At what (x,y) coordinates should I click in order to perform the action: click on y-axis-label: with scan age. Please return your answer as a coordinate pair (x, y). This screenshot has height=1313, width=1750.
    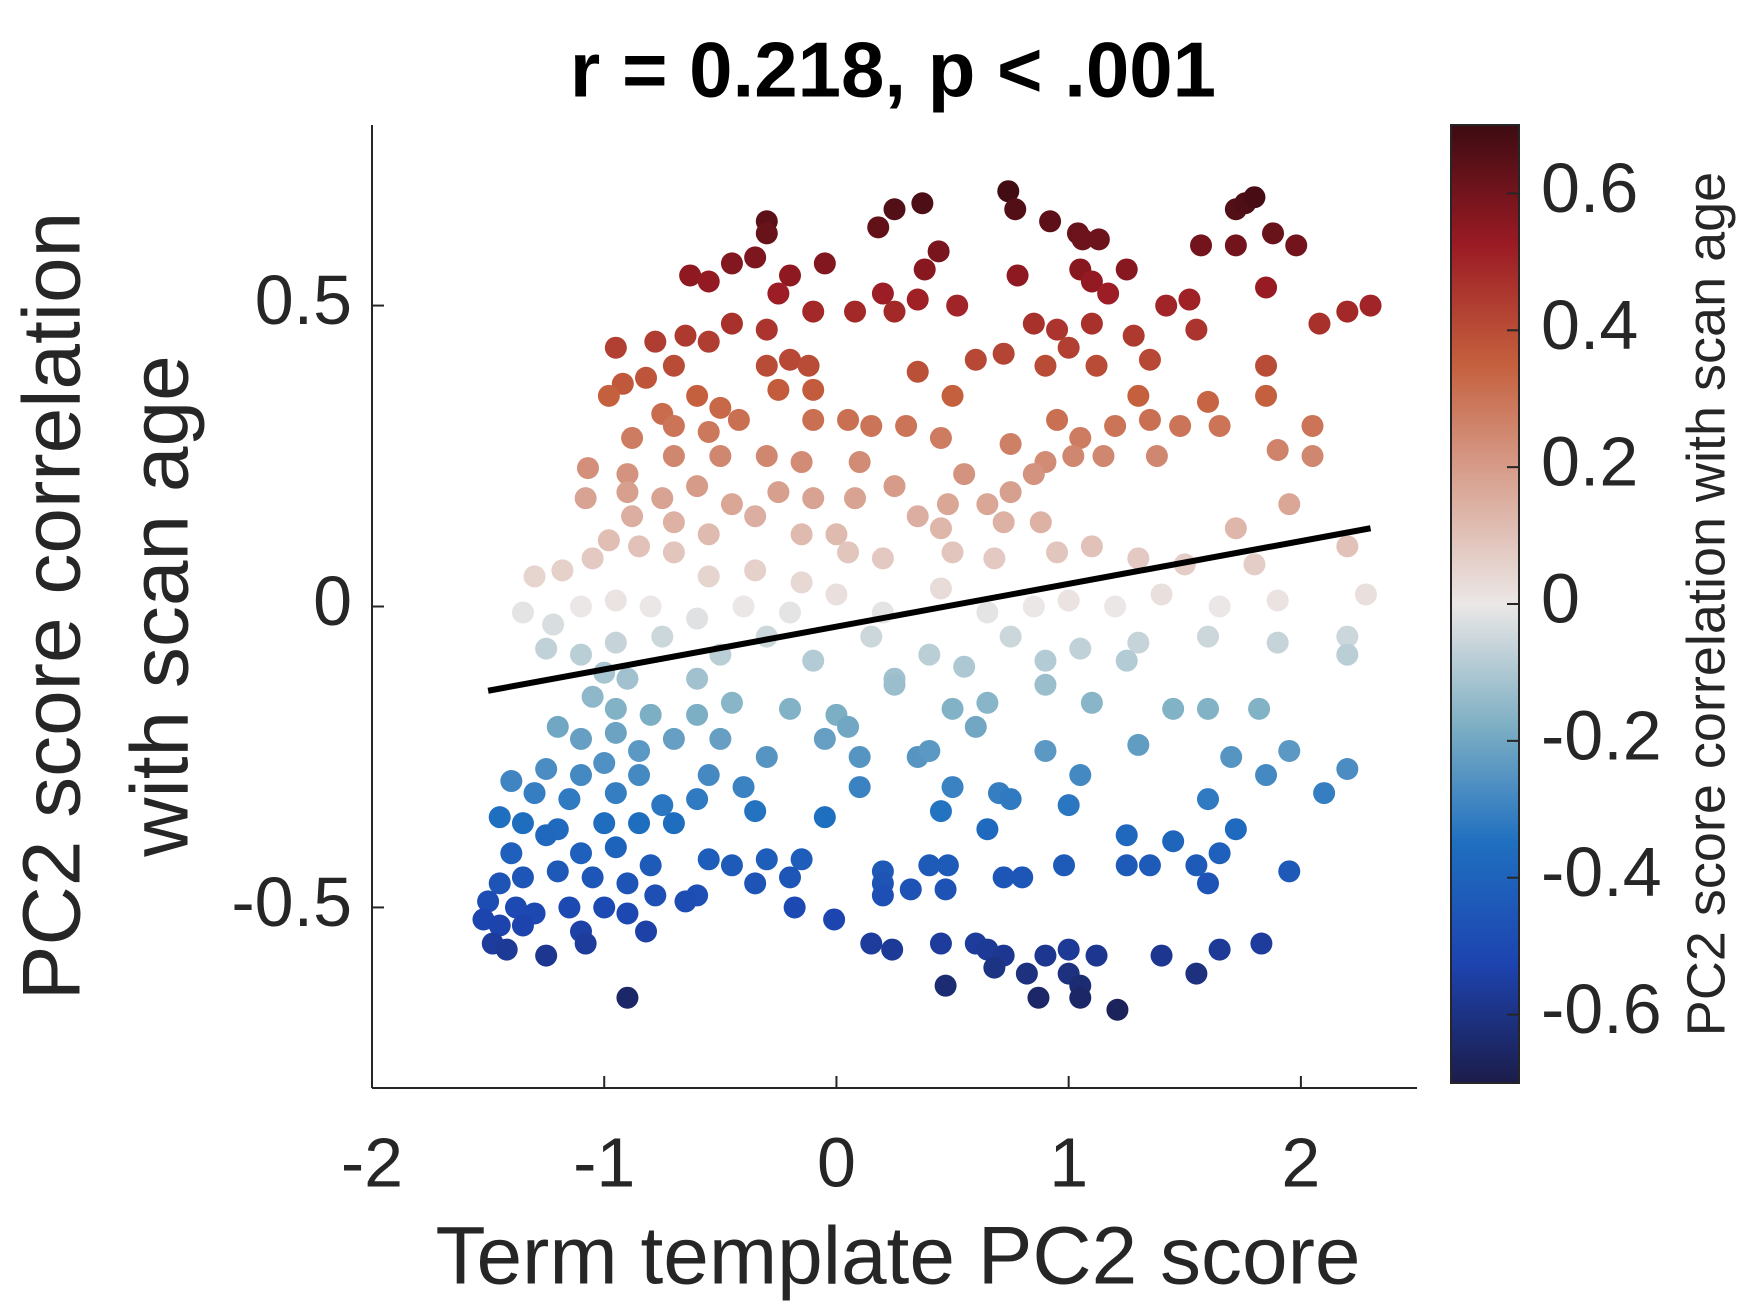
    Looking at the image, I should click on (160, 606).